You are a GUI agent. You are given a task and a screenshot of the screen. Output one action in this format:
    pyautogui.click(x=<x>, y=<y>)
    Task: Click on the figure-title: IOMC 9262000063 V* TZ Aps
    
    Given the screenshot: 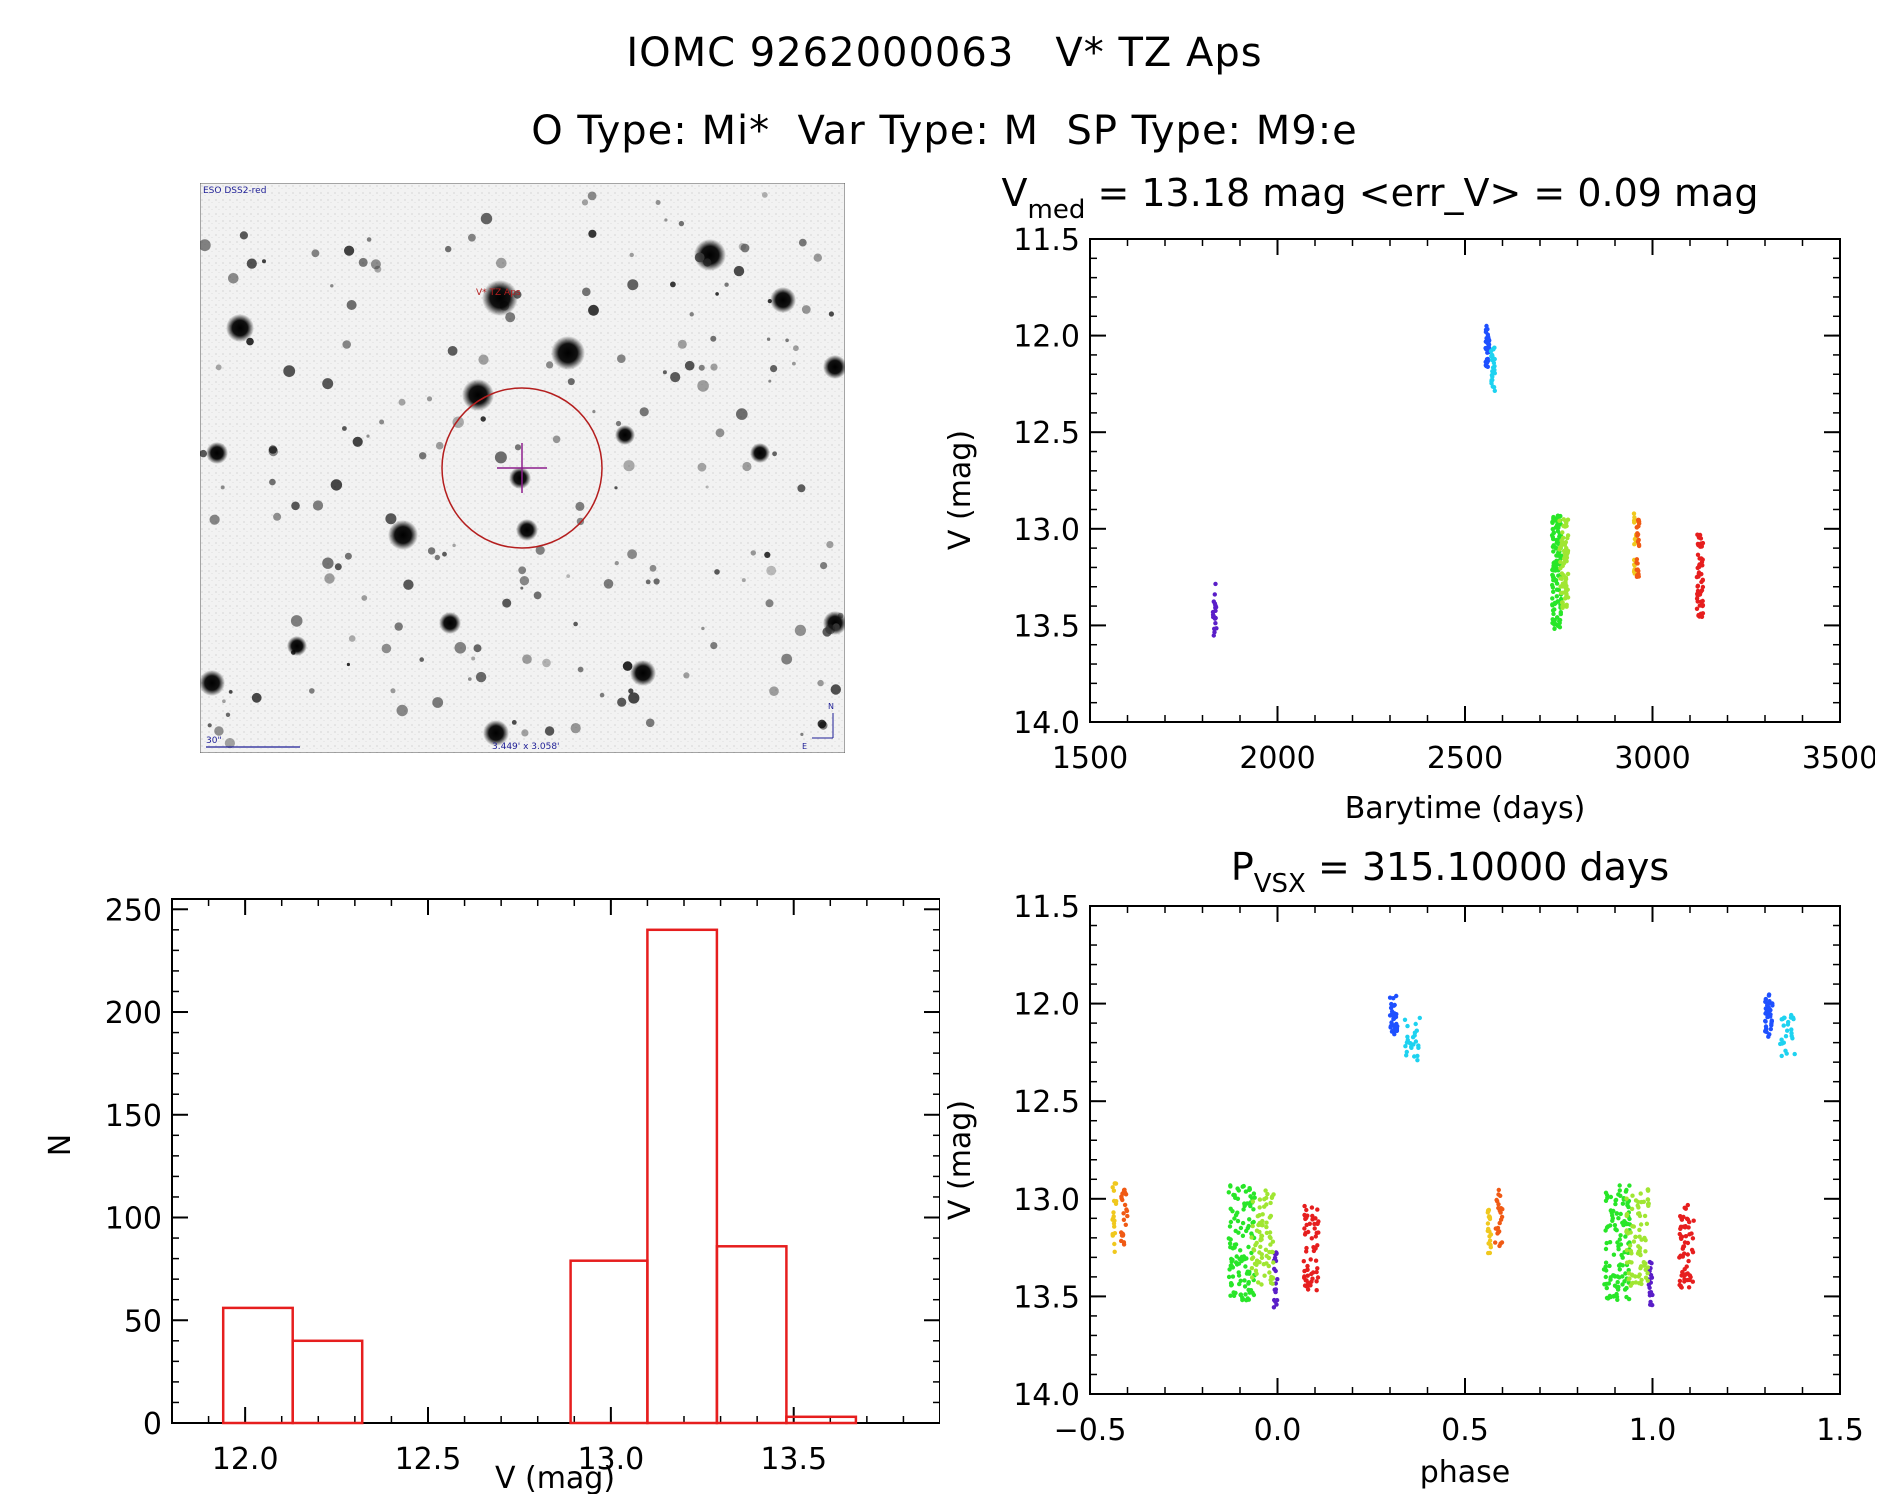 What is the action you would take?
    pyautogui.click(x=944, y=53)
    